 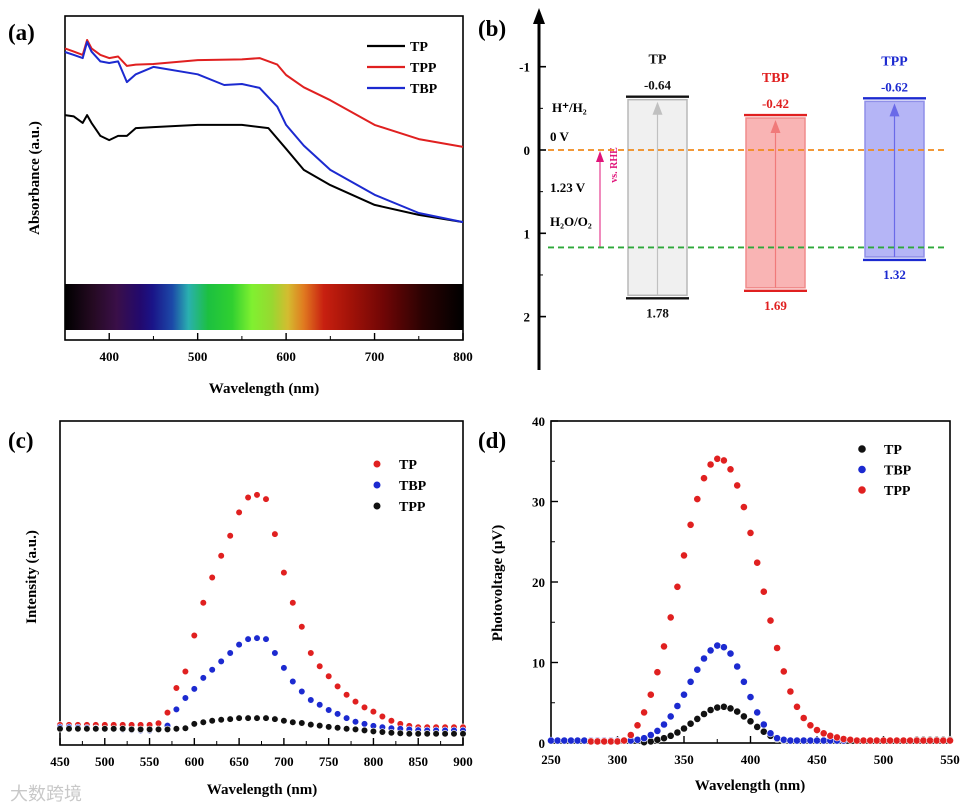 What do you see at coordinates (264, 132) in the screenshot?
I see `series-line-tbp` at bounding box center [264, 132].